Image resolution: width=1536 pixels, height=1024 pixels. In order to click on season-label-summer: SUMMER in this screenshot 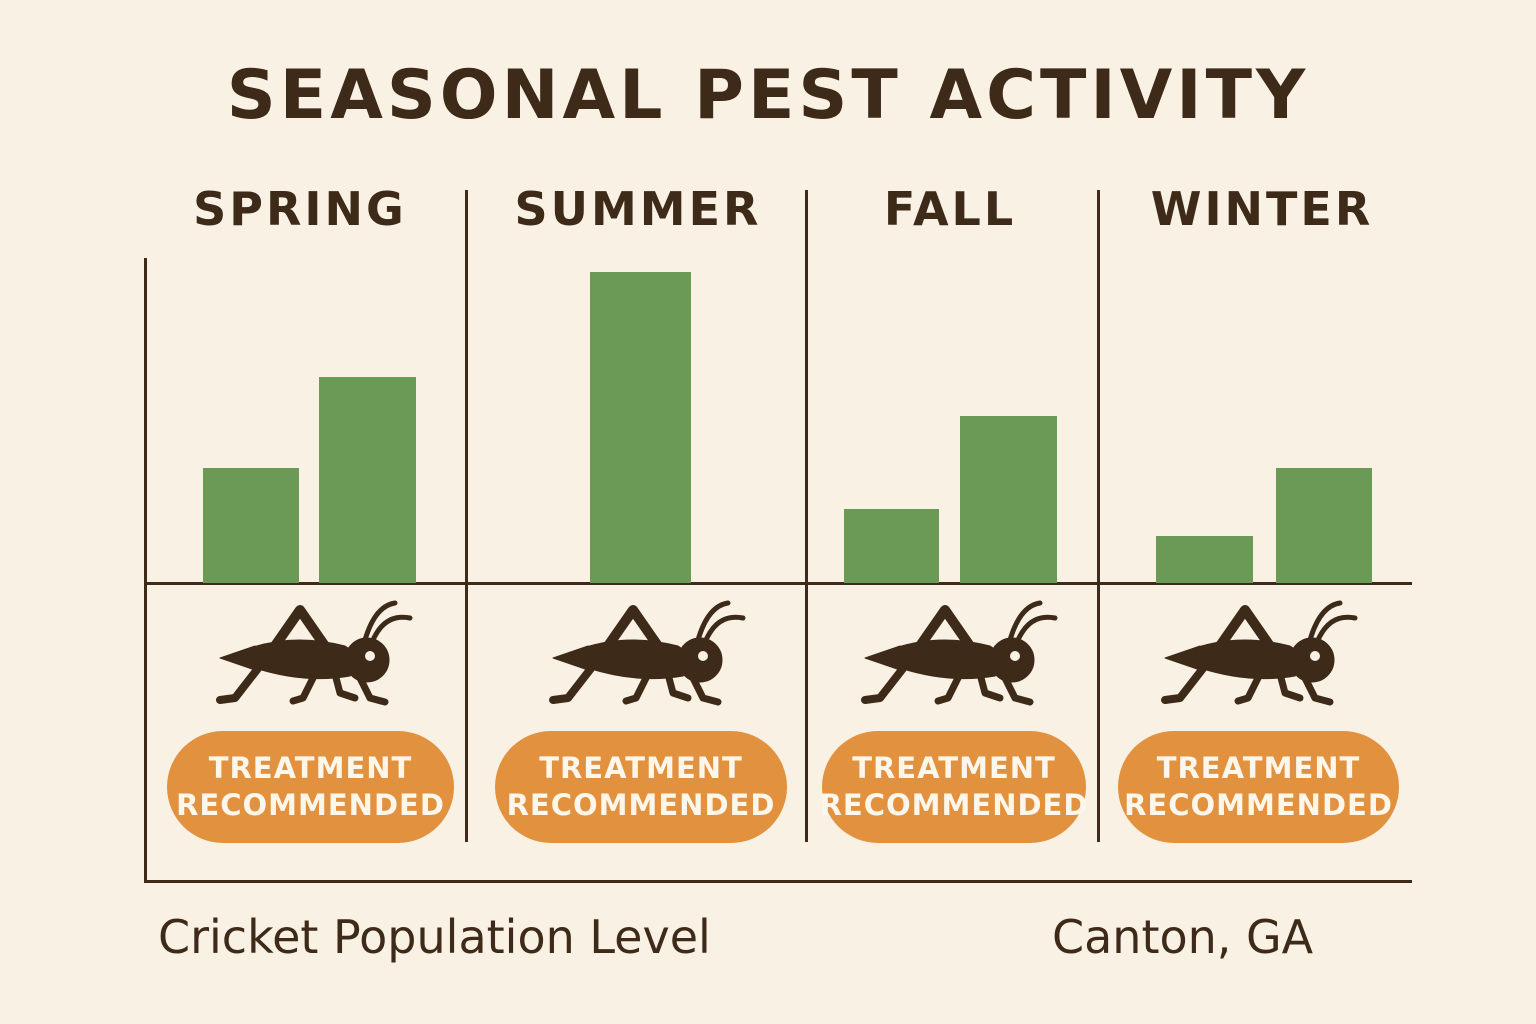, I will do `click(638, 209)`.